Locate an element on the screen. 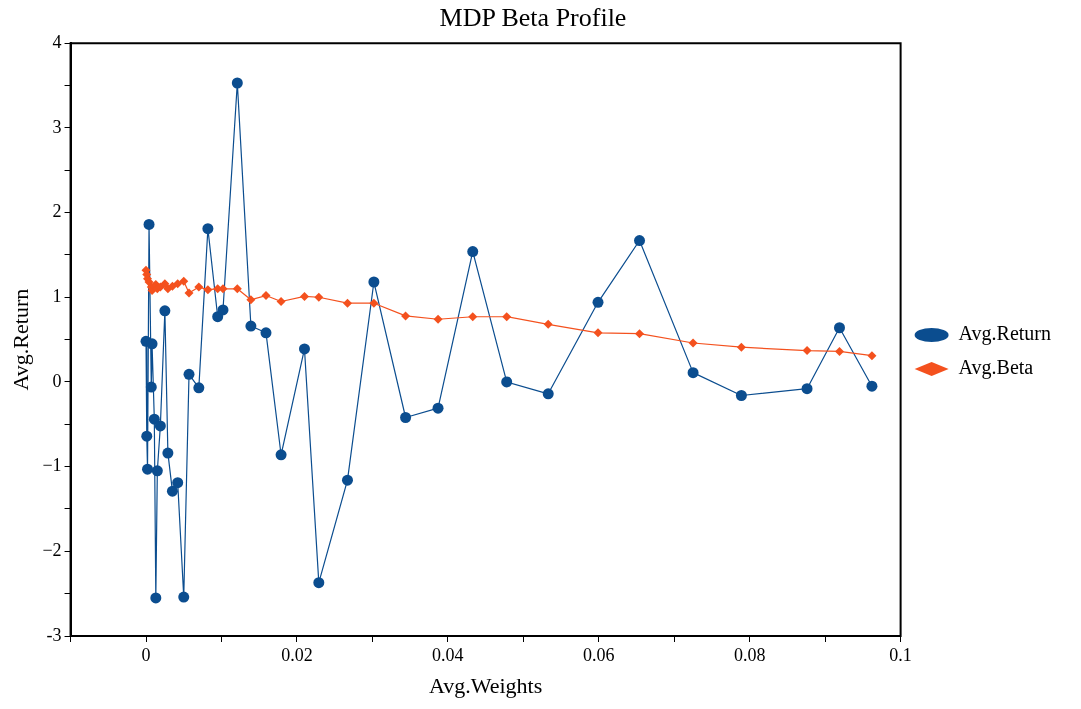 The height and width of the screenshot is (709, 1081). y-tick-label: 0 is located at coordinates (57, 380).